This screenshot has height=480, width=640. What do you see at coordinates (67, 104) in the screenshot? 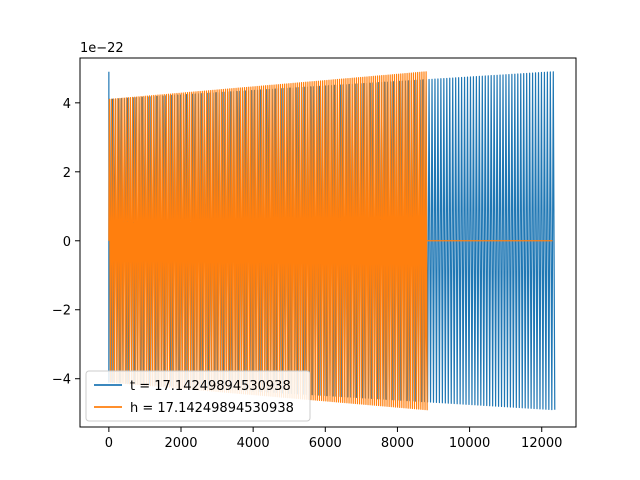
I see `y-tick-label: 4` at bounding box center [67, 104].